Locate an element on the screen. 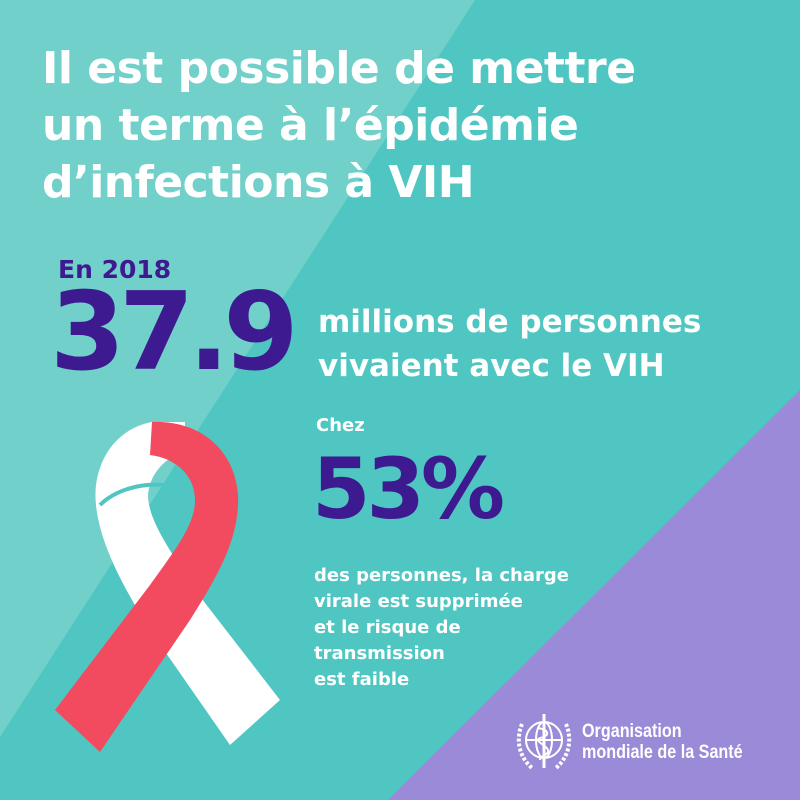 This screenshot has height=800, width=800. suppression-prefix: Chez is located at coordinates (340, 425).